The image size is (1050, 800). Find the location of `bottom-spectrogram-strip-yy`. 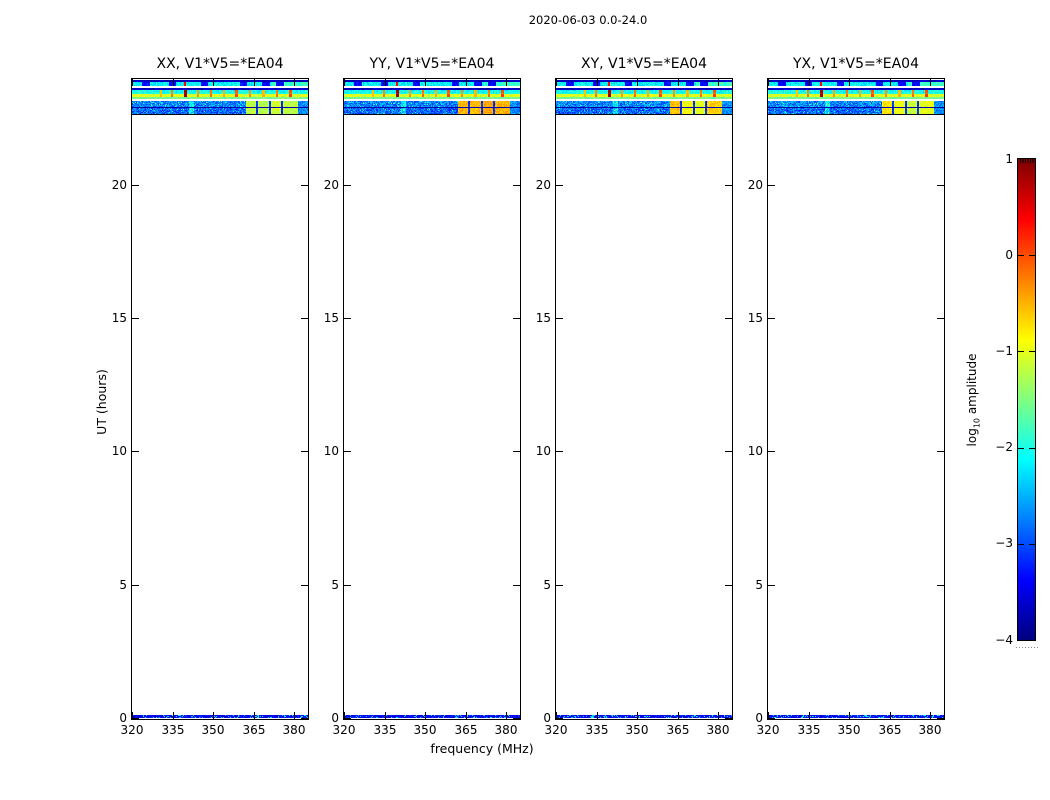

bottom-spectrogram-strip-yy is located at coordinates (432, 716).